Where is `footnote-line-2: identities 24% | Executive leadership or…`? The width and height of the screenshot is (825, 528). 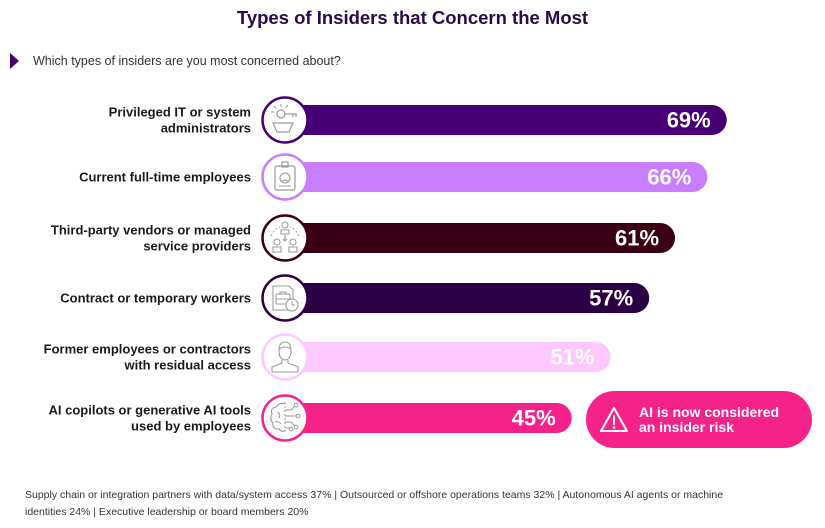
footnote-line-2: identities 24% | Executive leadership or… is located at coordinates (167, 512).